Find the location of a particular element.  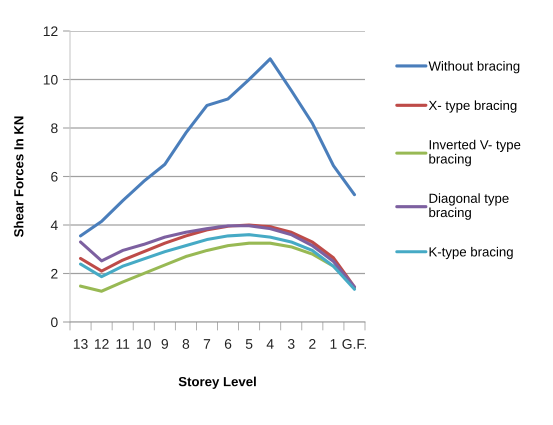

y-tick-label: 6 is located at coordinates (54, 177).